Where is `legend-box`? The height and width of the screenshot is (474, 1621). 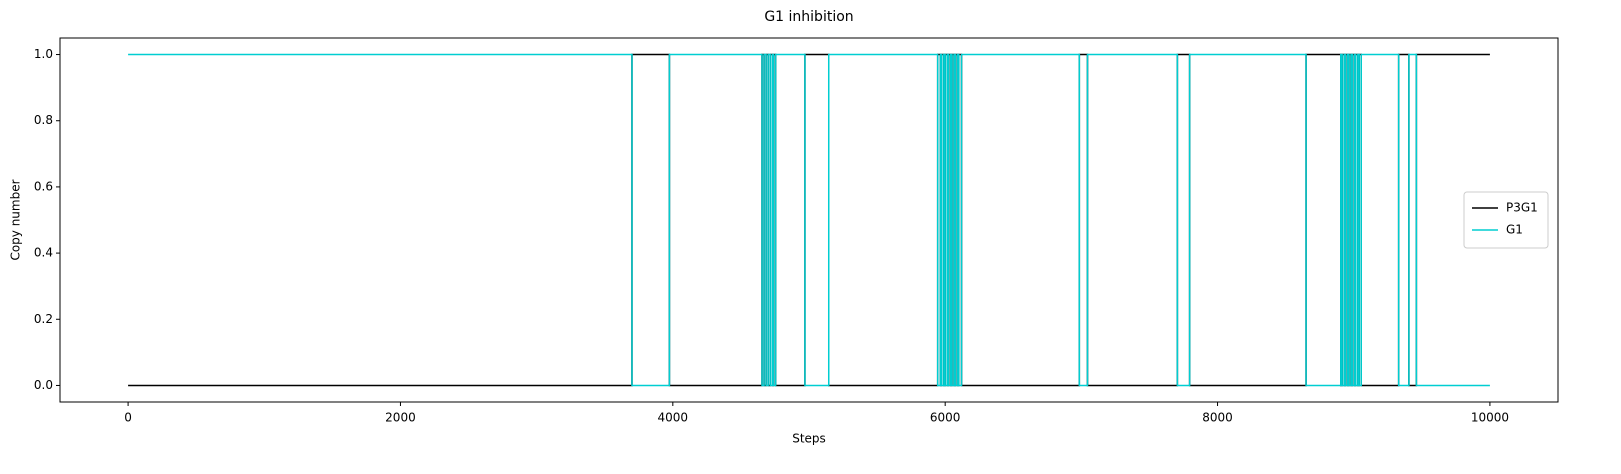
legend-box is located at coordinates (1506, 220).